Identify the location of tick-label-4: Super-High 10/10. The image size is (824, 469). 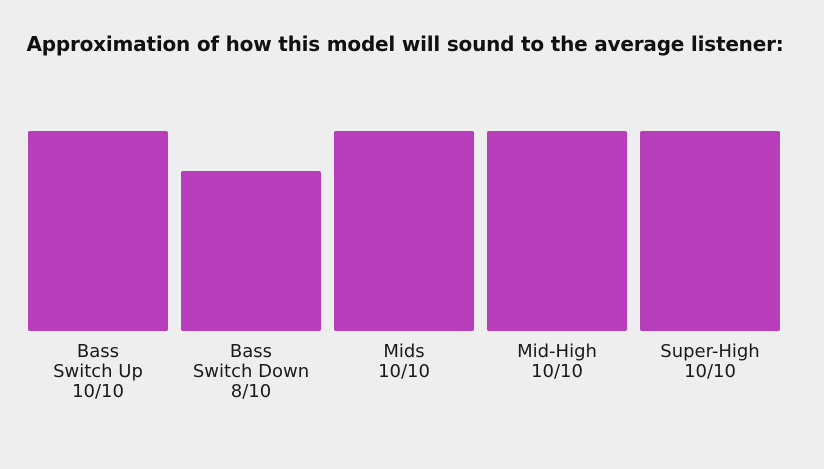
(709, 361).